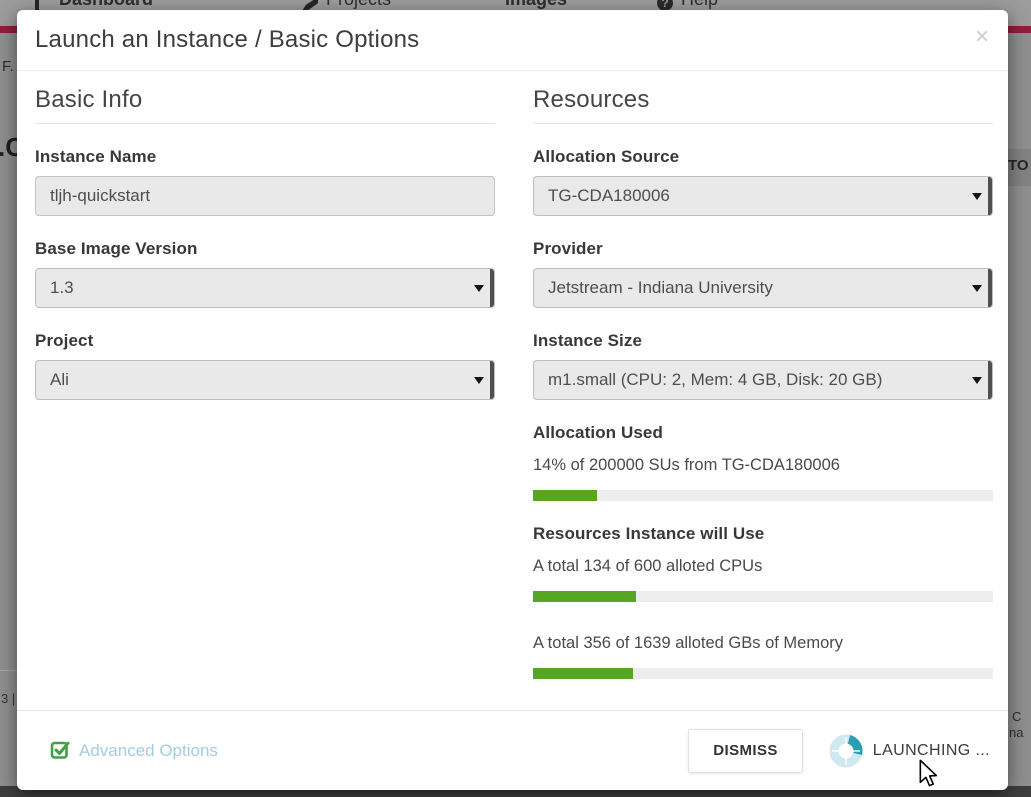  Describe the element at coordinates (846, 750) in the screenshot. I see `loading-spinner-icon` at that location.